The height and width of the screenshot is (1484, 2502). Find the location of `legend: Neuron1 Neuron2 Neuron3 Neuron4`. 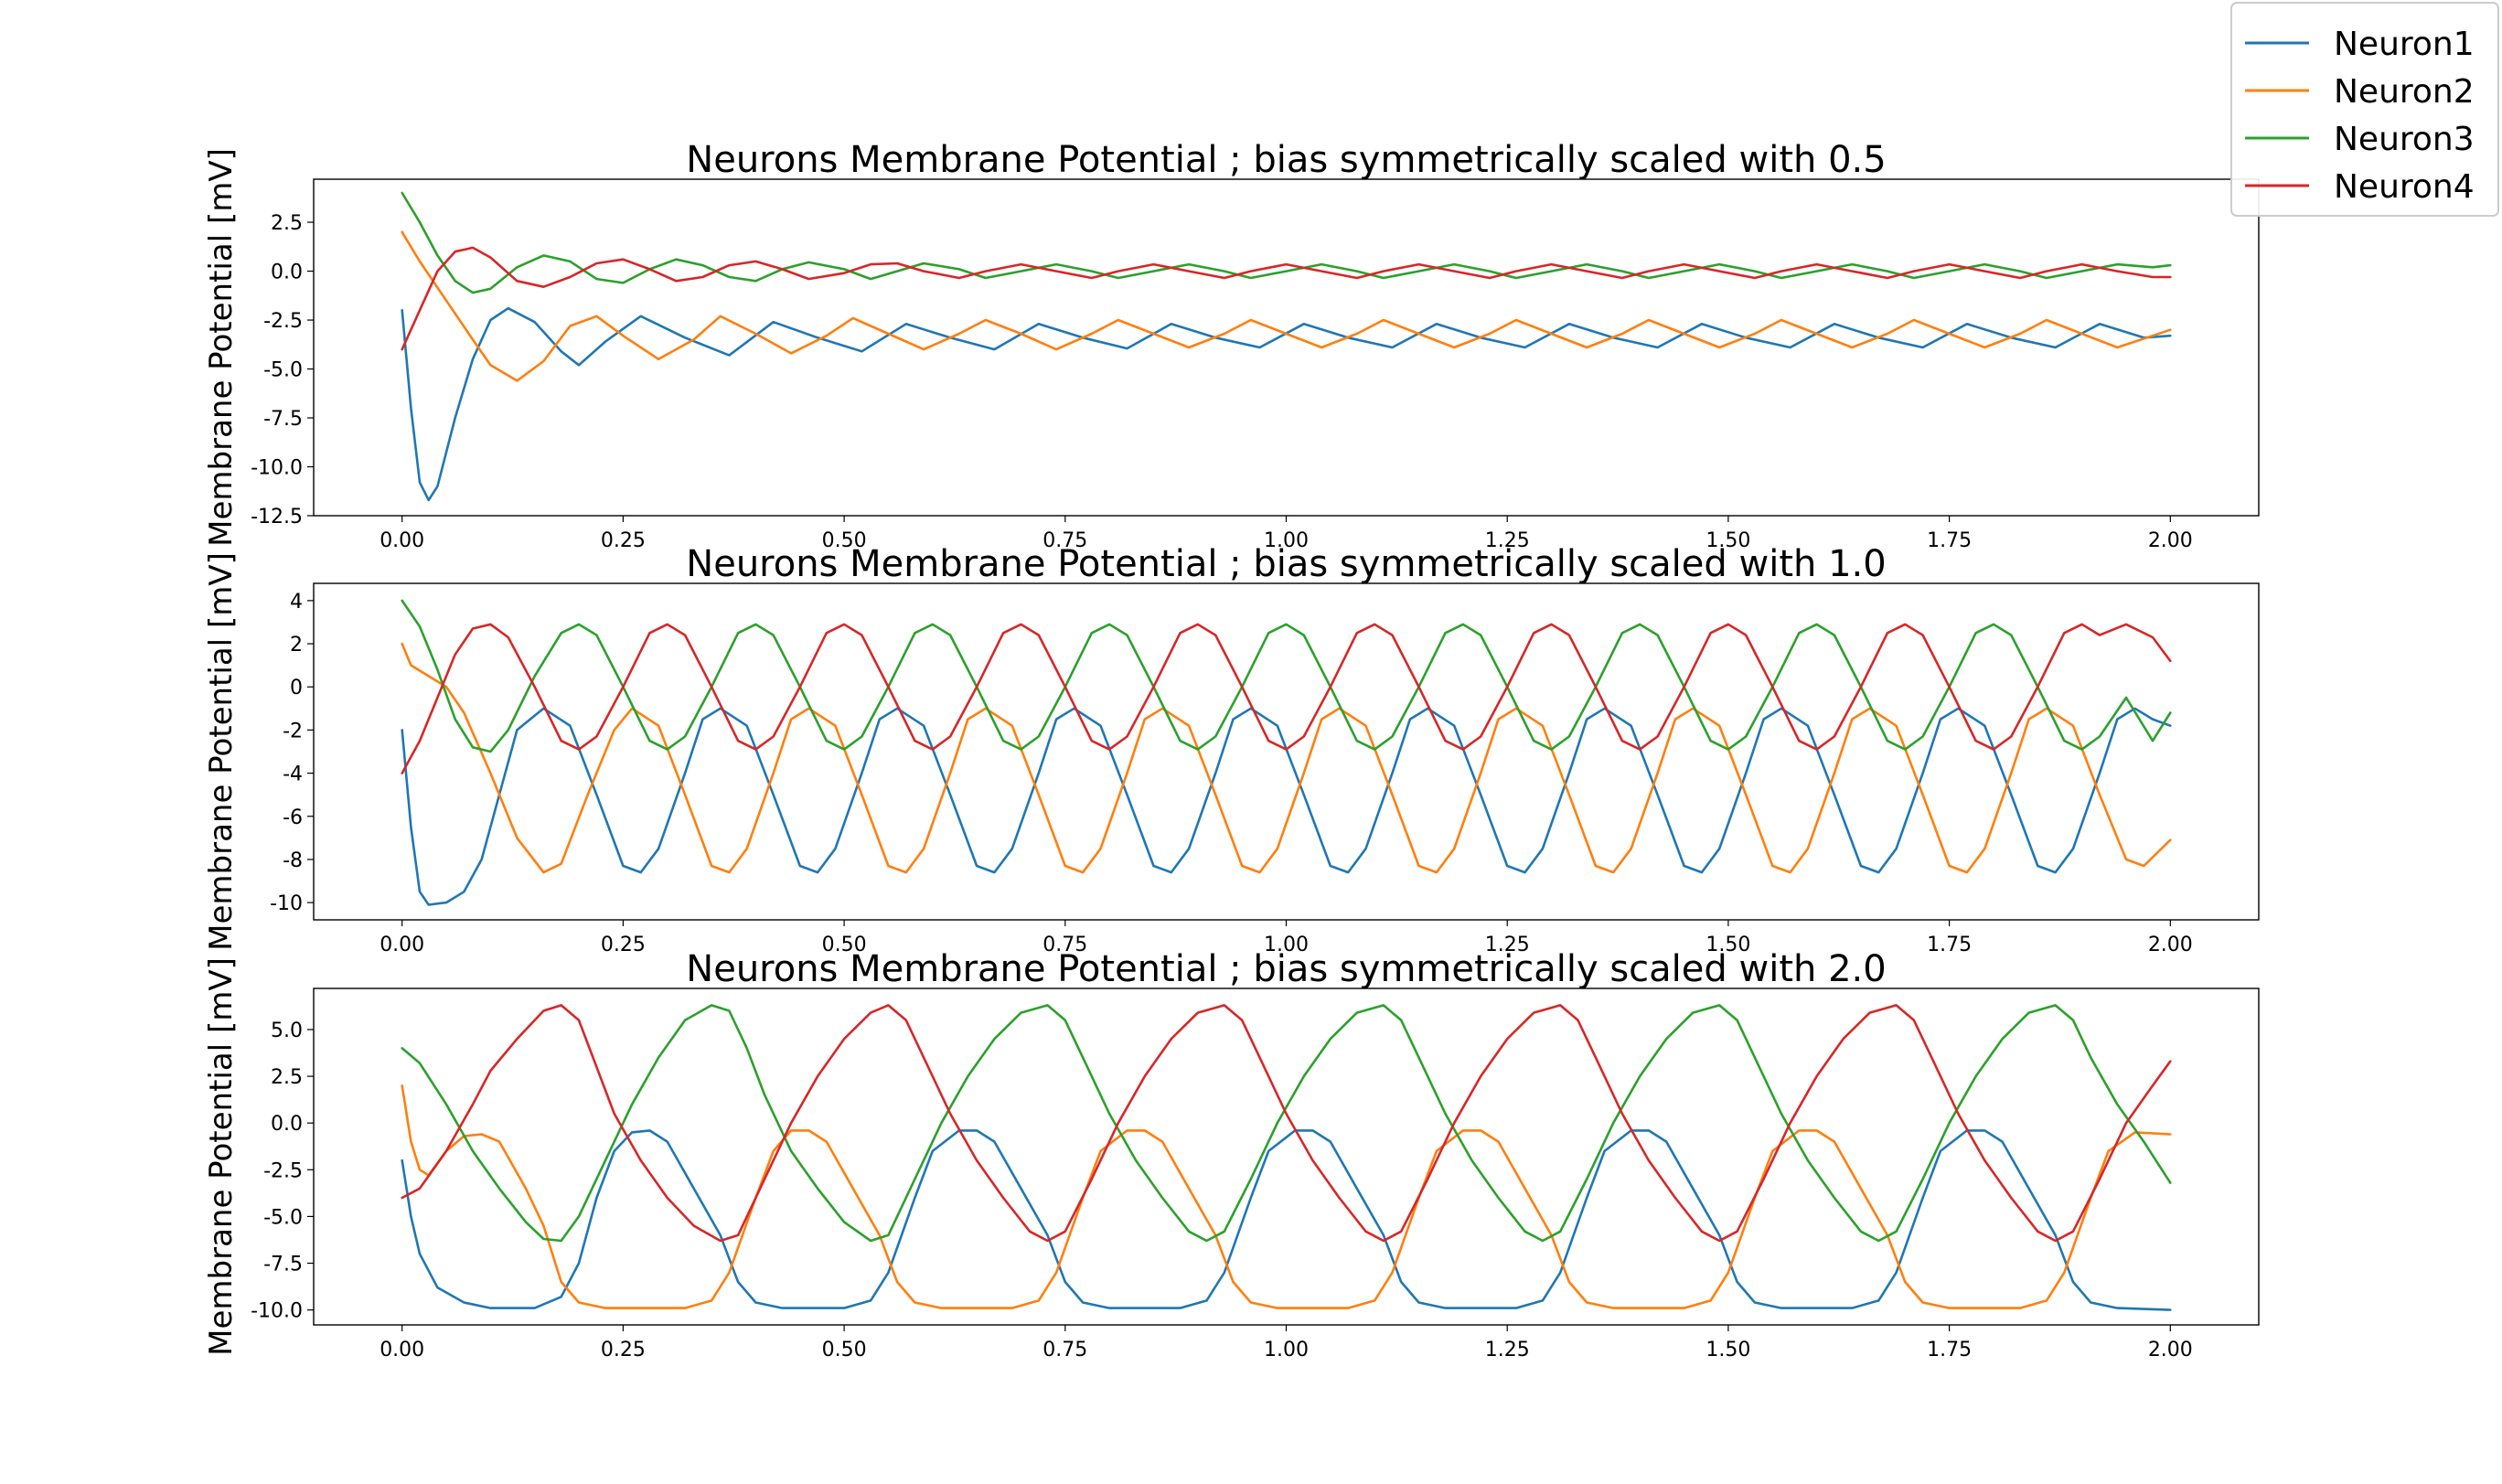

legend: Neuron1 Neuron2 Neuron3 Neuron4 is located at coordinates (2364, 109).